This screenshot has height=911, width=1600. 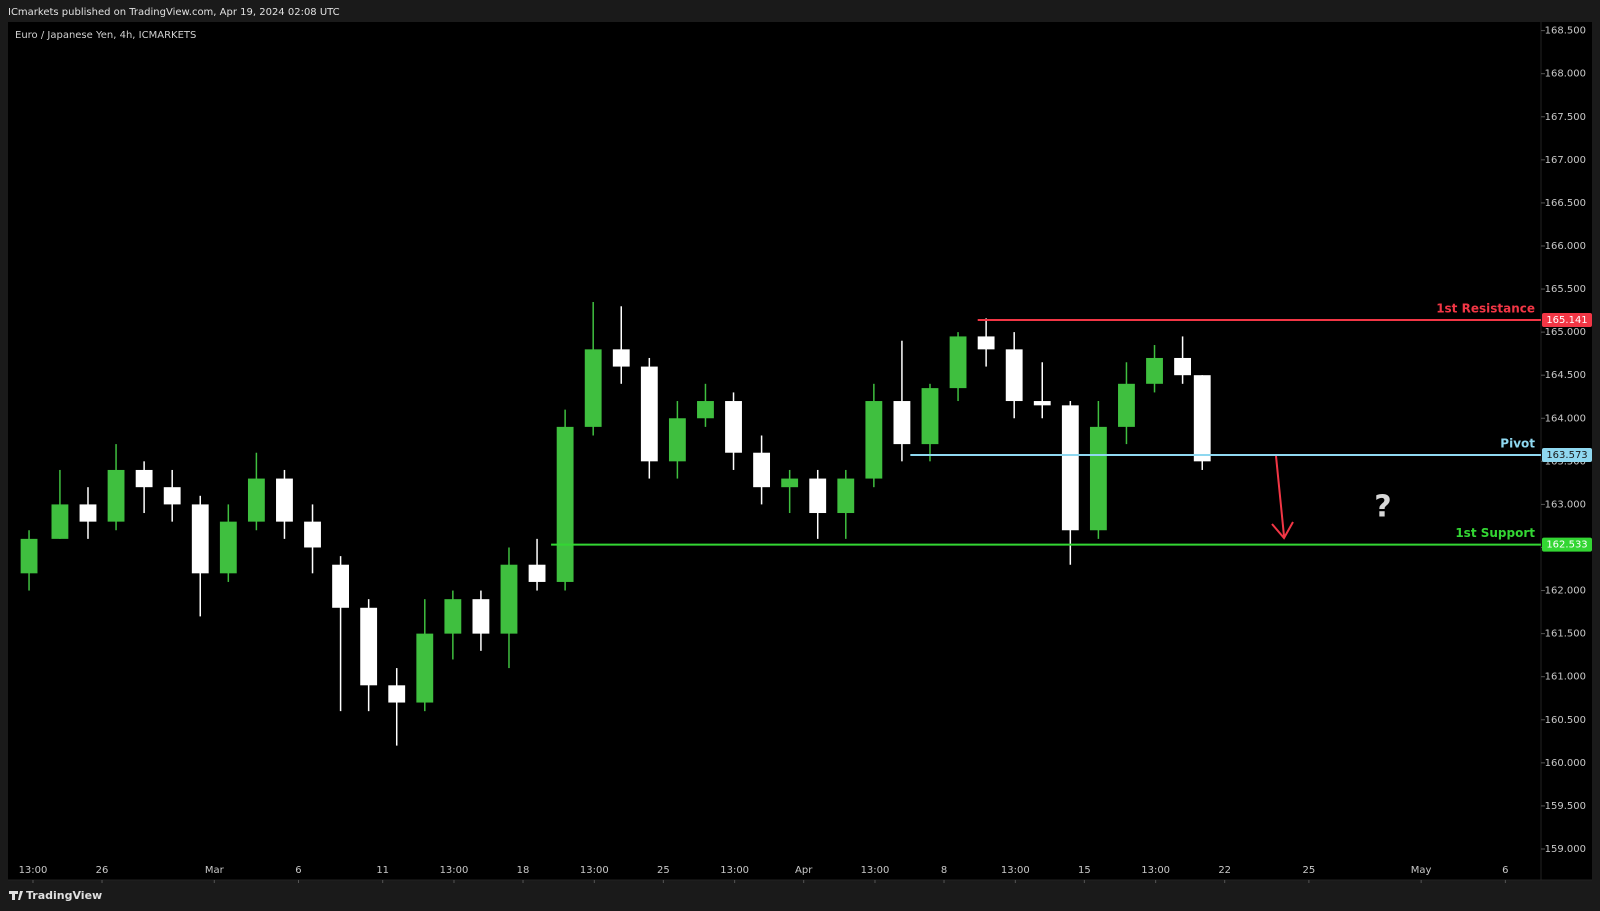 What do you see at coordinates (1565, 31) in the screenshot?
I see `y-tick-label: 168.500` at bounding box center [1565, 31].